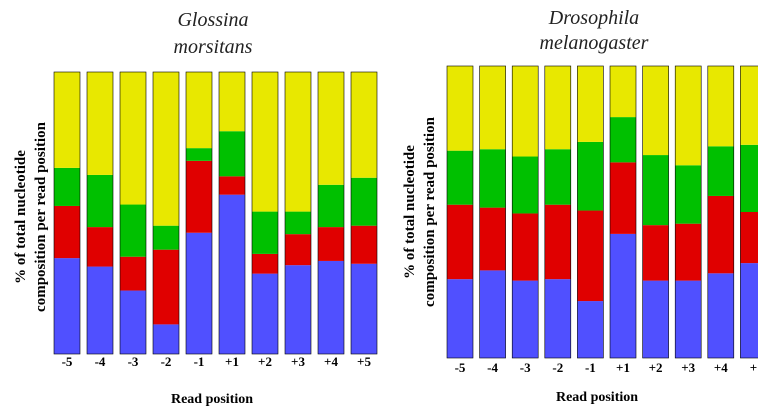  What do you see at coordinates (265, 361) in the screenshot?
I see `x-tick-label: +2` at bounding box center [265, 361].